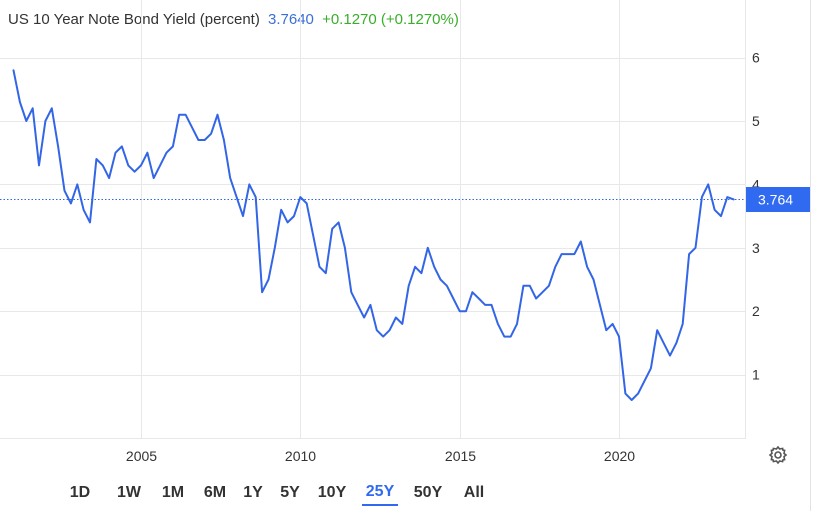 Image resolution: width=830 pixels, height=511 pixels. I want to click on y-tick-label: 4, so click(756, 184).